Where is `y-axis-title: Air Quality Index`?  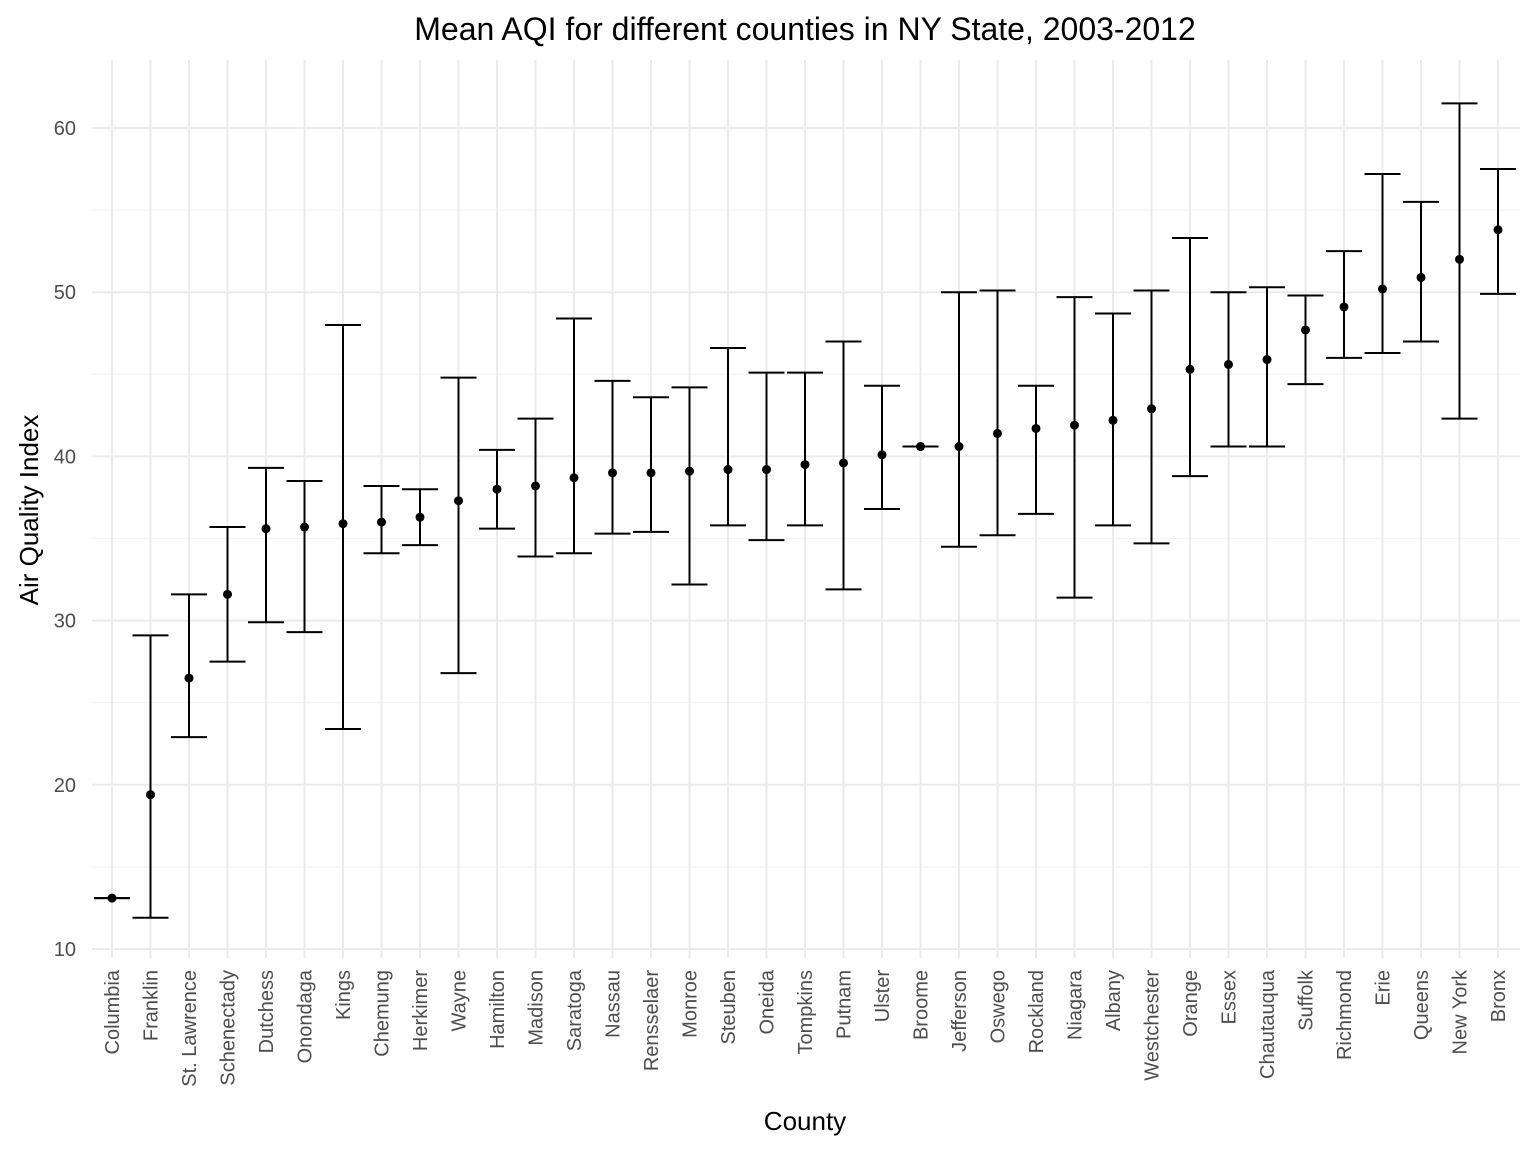 y-axis-title: Air Quality Index is located at coordinates (29, 510).